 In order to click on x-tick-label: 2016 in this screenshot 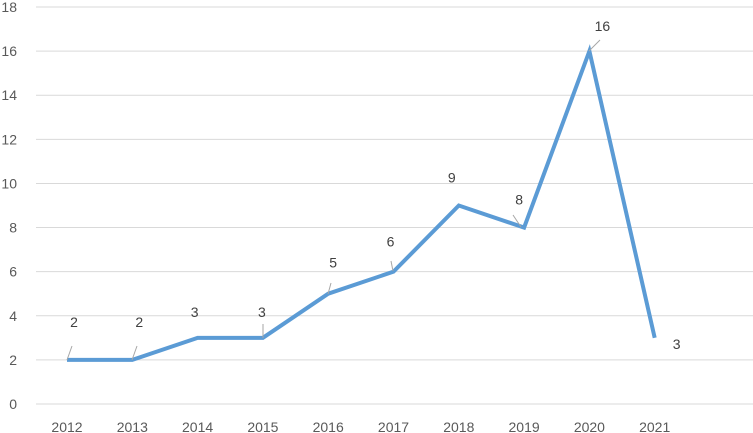, I will do `click(328, 426)`.